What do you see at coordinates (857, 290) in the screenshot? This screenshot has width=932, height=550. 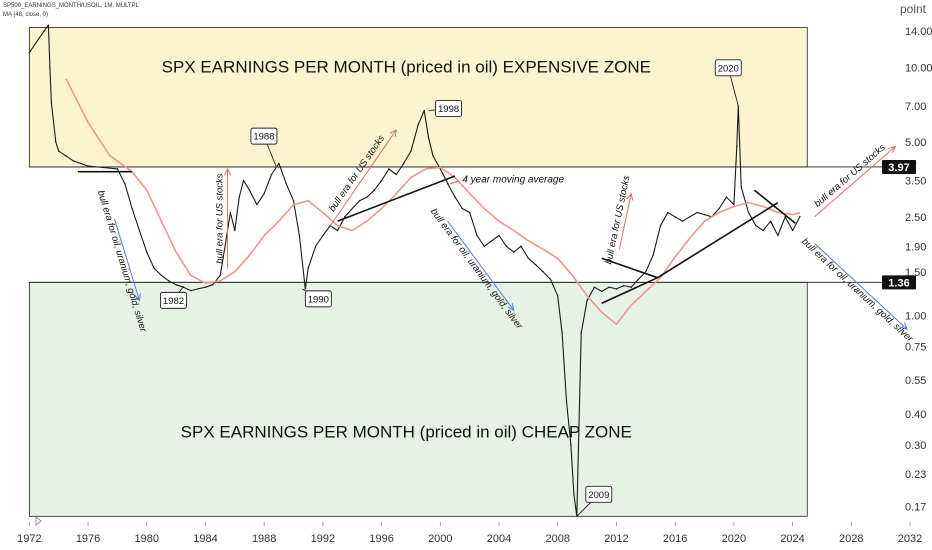 I see `era-arrow-label: bull era for oil, uranium, gold, silver` at bounding box center [857, 290].